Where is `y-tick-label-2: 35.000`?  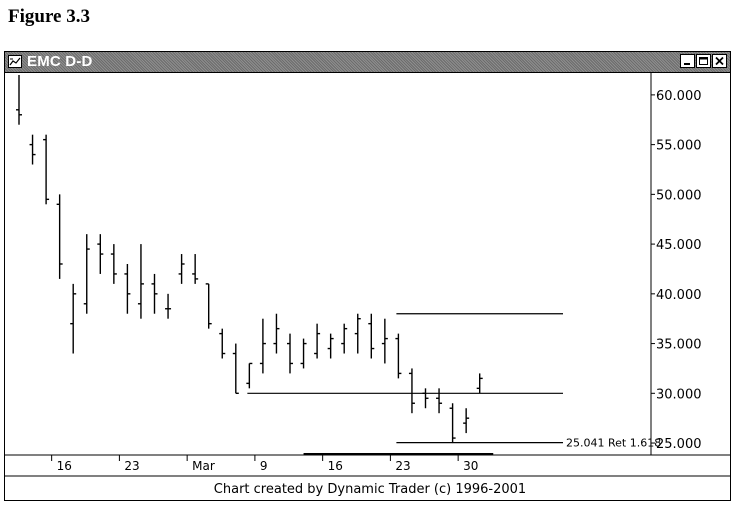 y-tick-label-2: 35.000 is located at coordinates (679, 345).